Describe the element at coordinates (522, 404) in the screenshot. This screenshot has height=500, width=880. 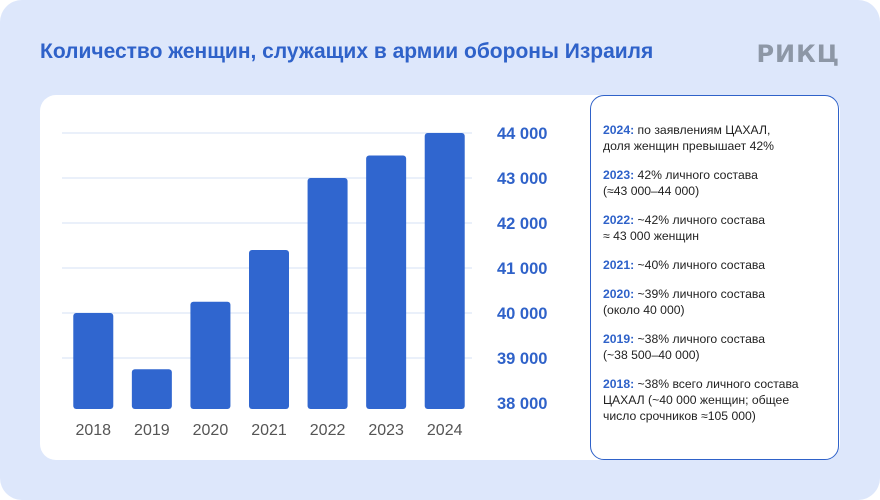
I see `y-tick-label: 38 000` at that location.